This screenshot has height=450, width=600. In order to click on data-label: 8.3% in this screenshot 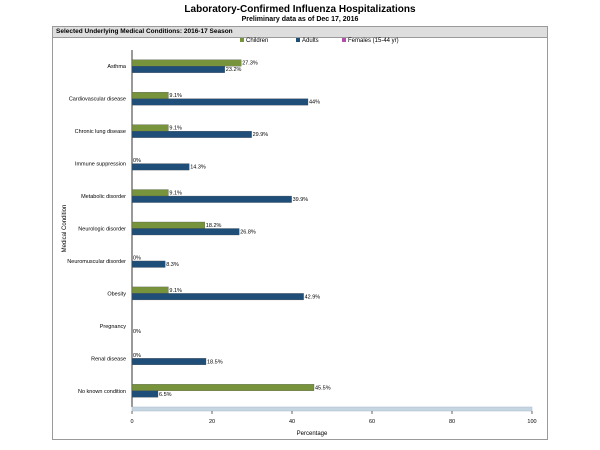, I will do `click(172, 265)`.